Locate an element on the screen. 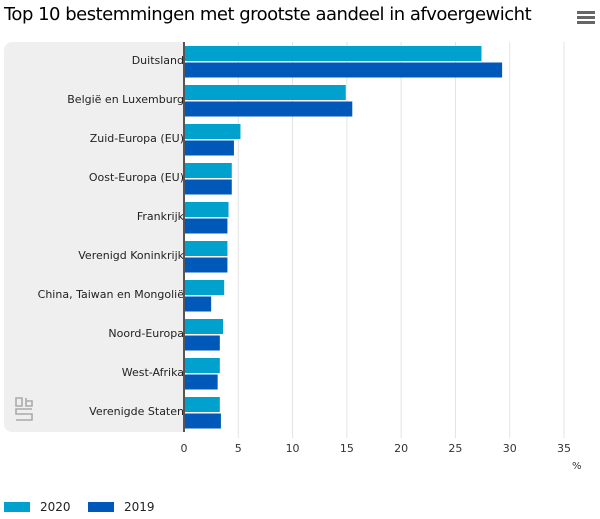  legend-label: 2019 is located at coordinates (139, 507).